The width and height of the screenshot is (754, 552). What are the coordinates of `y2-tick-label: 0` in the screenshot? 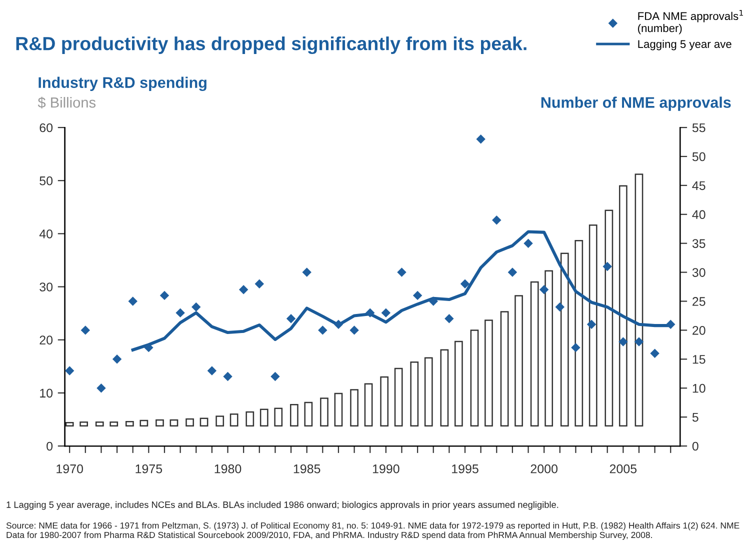 It's located at (695, 446).